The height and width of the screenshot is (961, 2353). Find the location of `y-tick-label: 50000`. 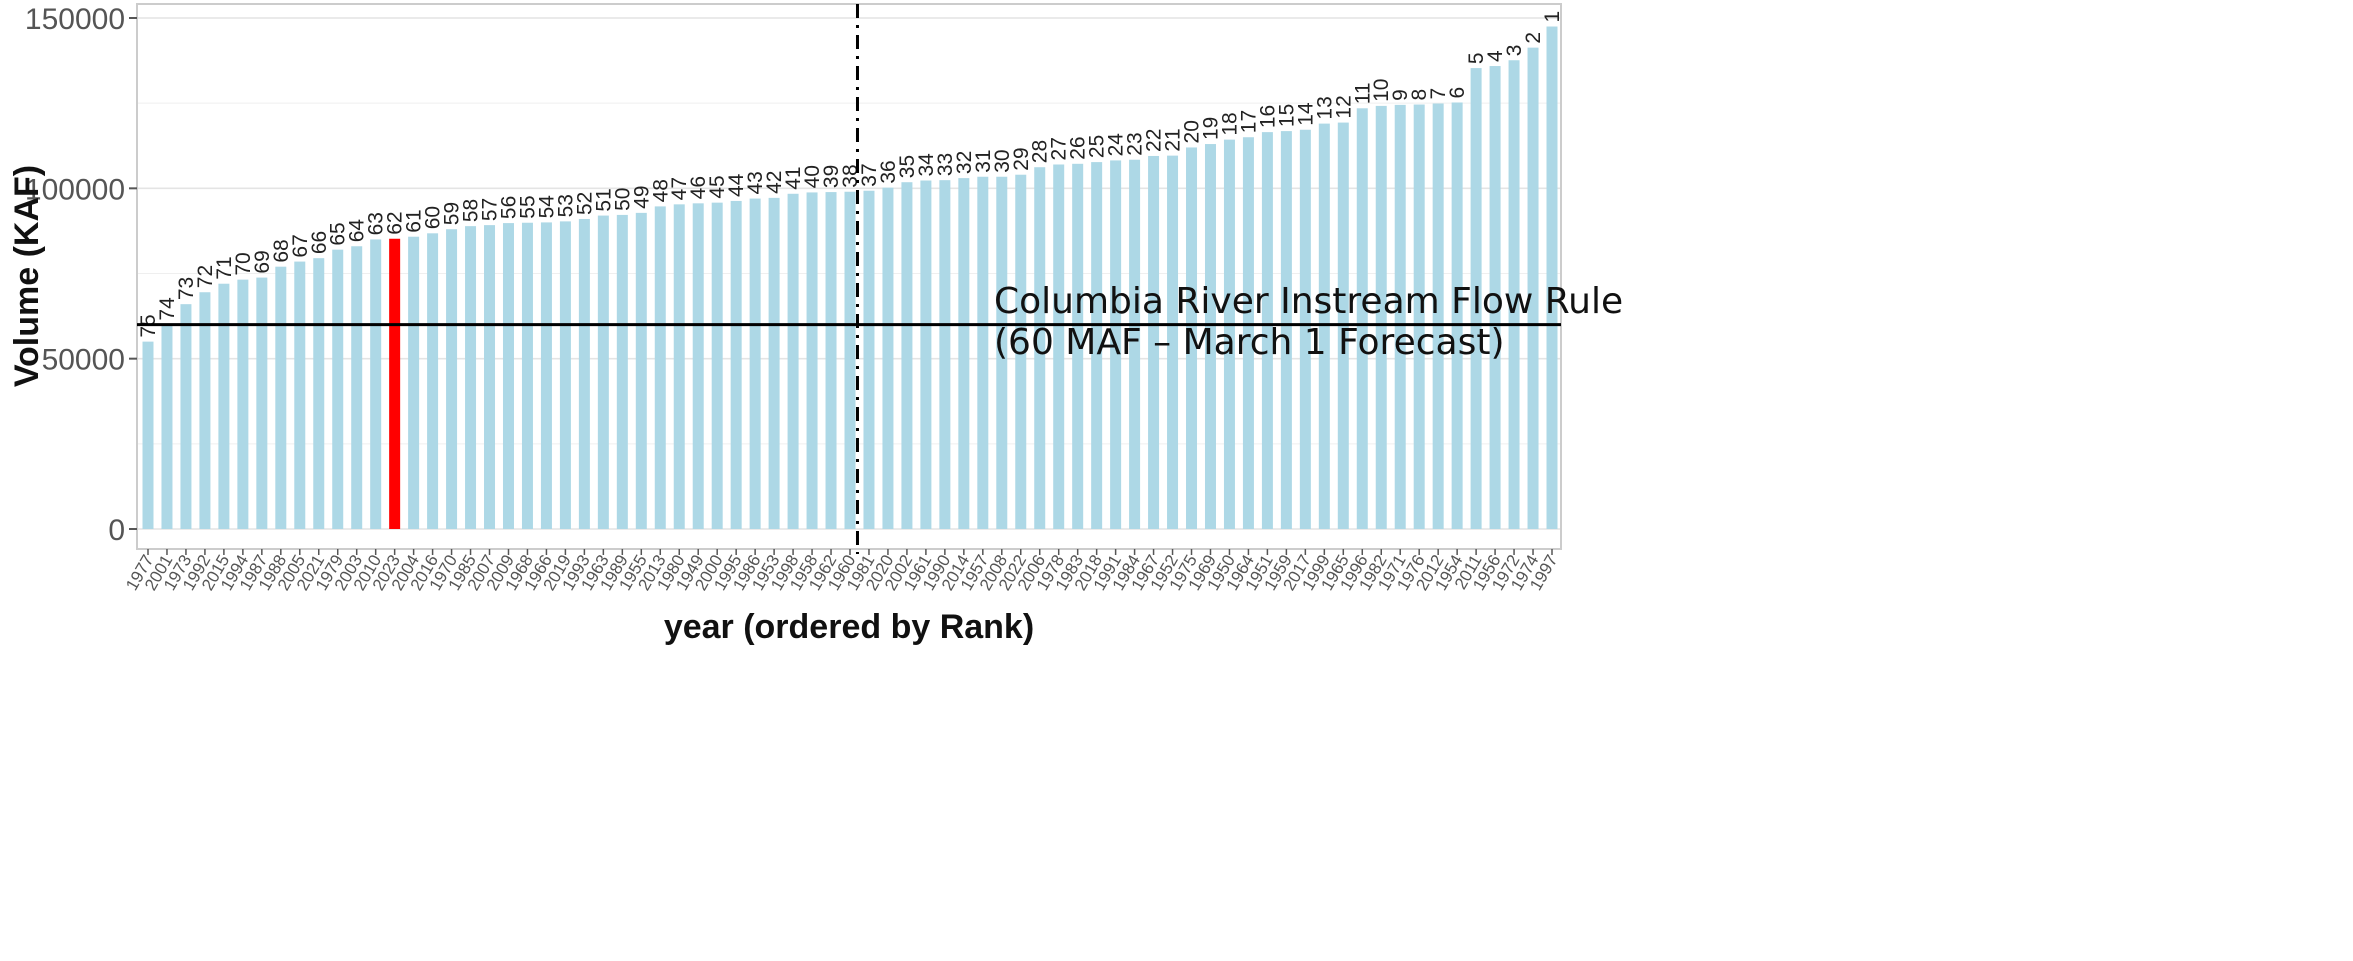

y-tick-label: 50000 is located at coordinates (83, 360).